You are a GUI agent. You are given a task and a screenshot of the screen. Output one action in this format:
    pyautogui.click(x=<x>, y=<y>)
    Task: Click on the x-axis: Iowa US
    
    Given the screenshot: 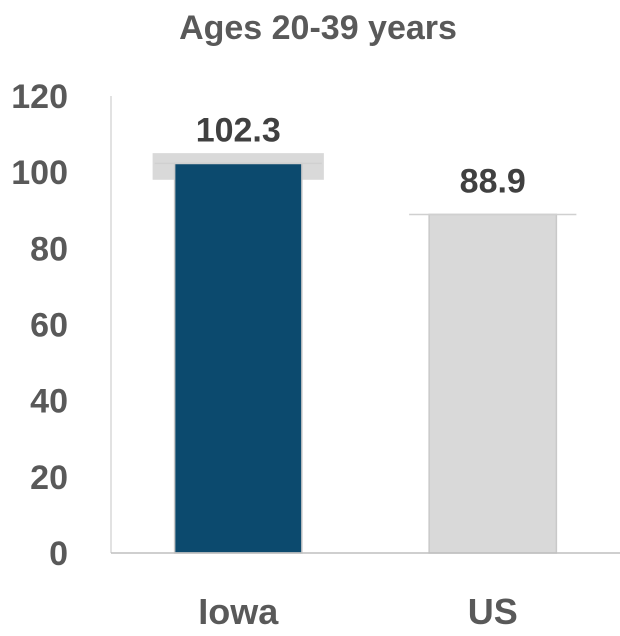 What is the action you would take?
    pyautogui.click(x=358, y=611)
    